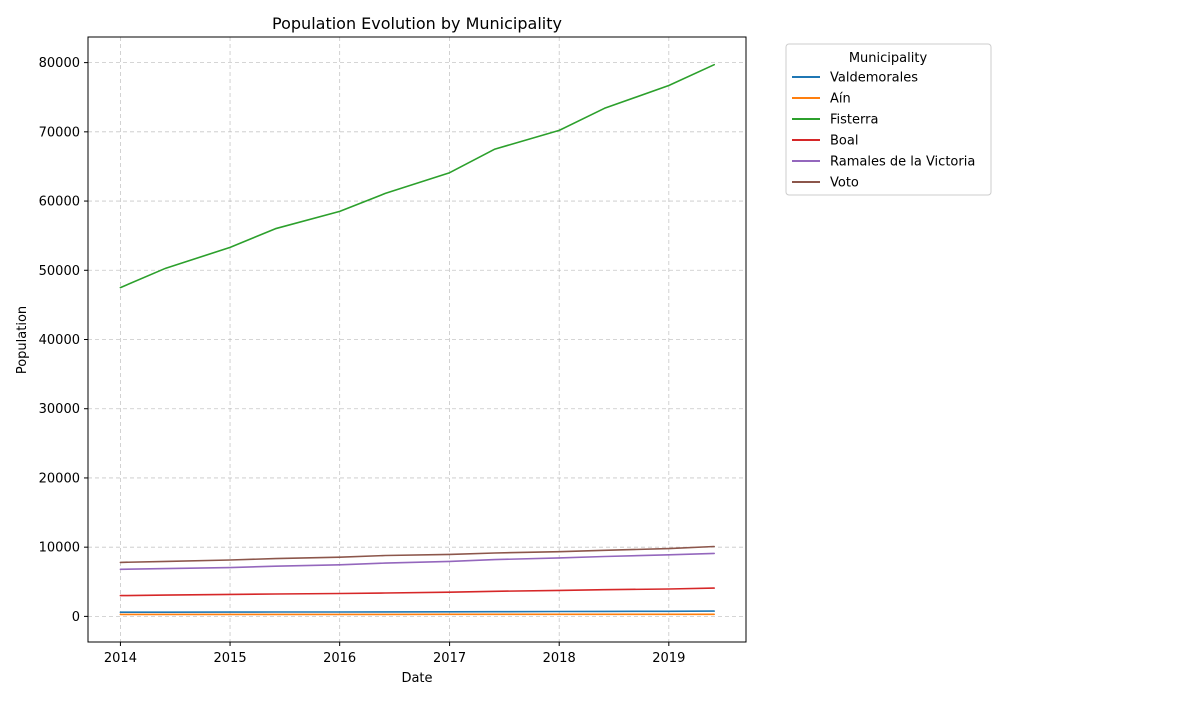 The height and width of the screenshot is (704, 1200). What do you see at coordinates (844, 183) in the screenshot?
I see `legend-label-voto: Voto` at bounding box center [844, 183].